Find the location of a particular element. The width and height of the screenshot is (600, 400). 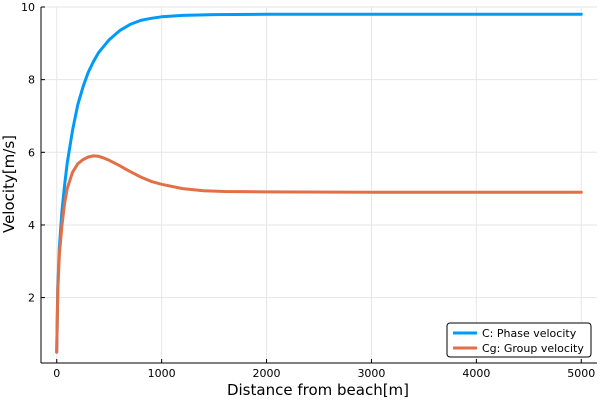

x-tick-label-0: 0 is located at coordinates (56, 373).